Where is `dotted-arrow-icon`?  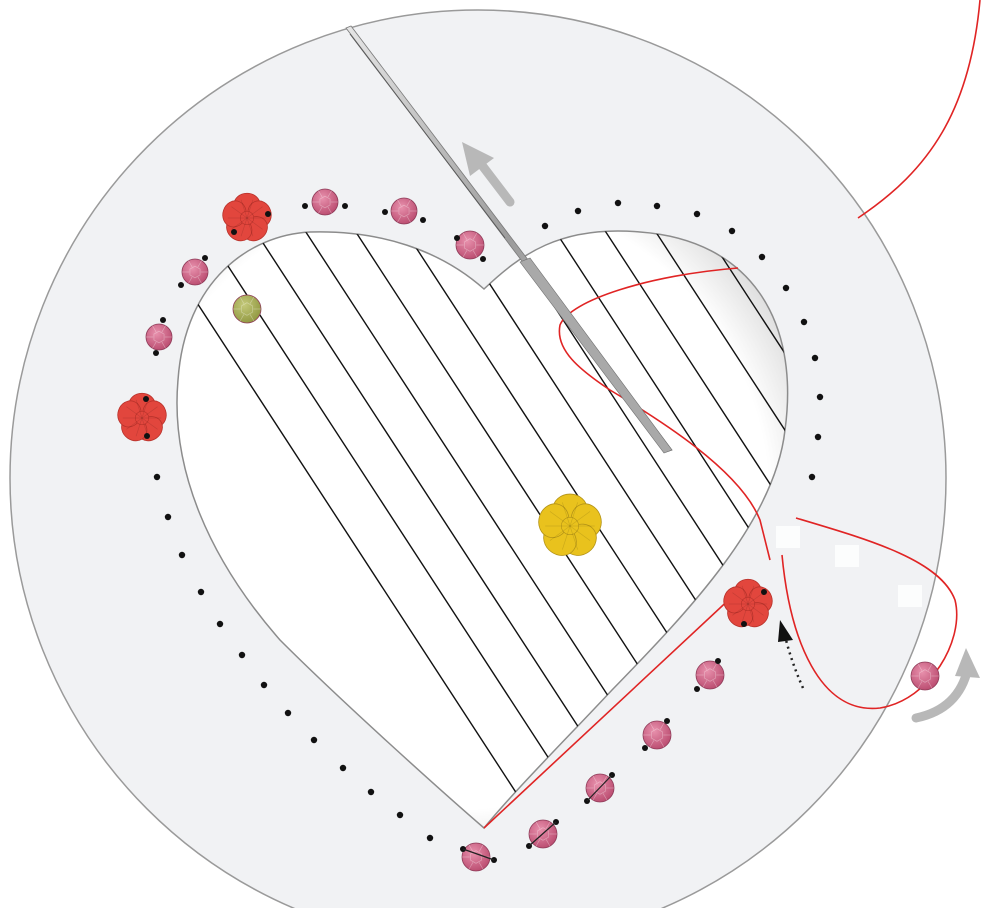 dotted-arrow-icon is located at coordinates (791, 654).